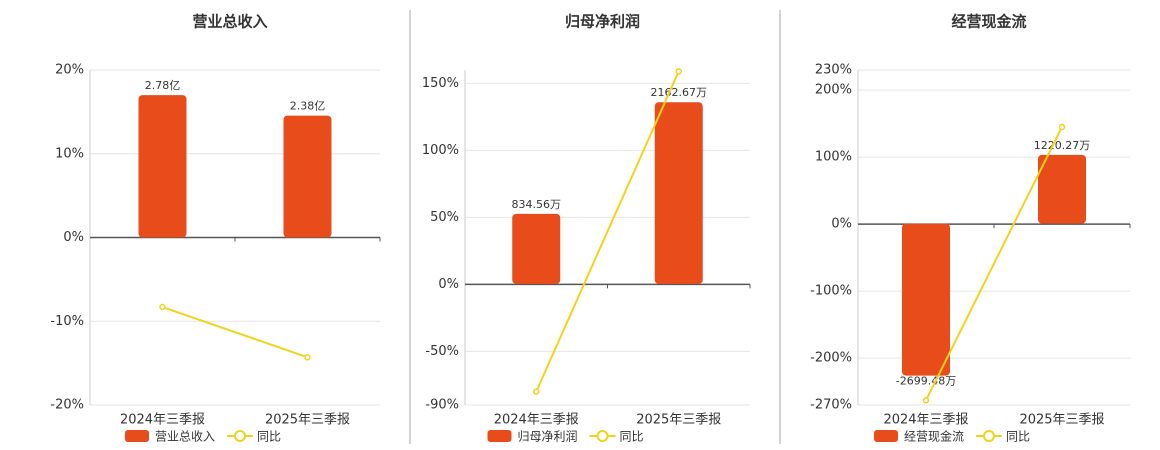  Describe the element at coordinates (1062, 145) in the screenshot. I see `value-label: 1220.27万` at that location.